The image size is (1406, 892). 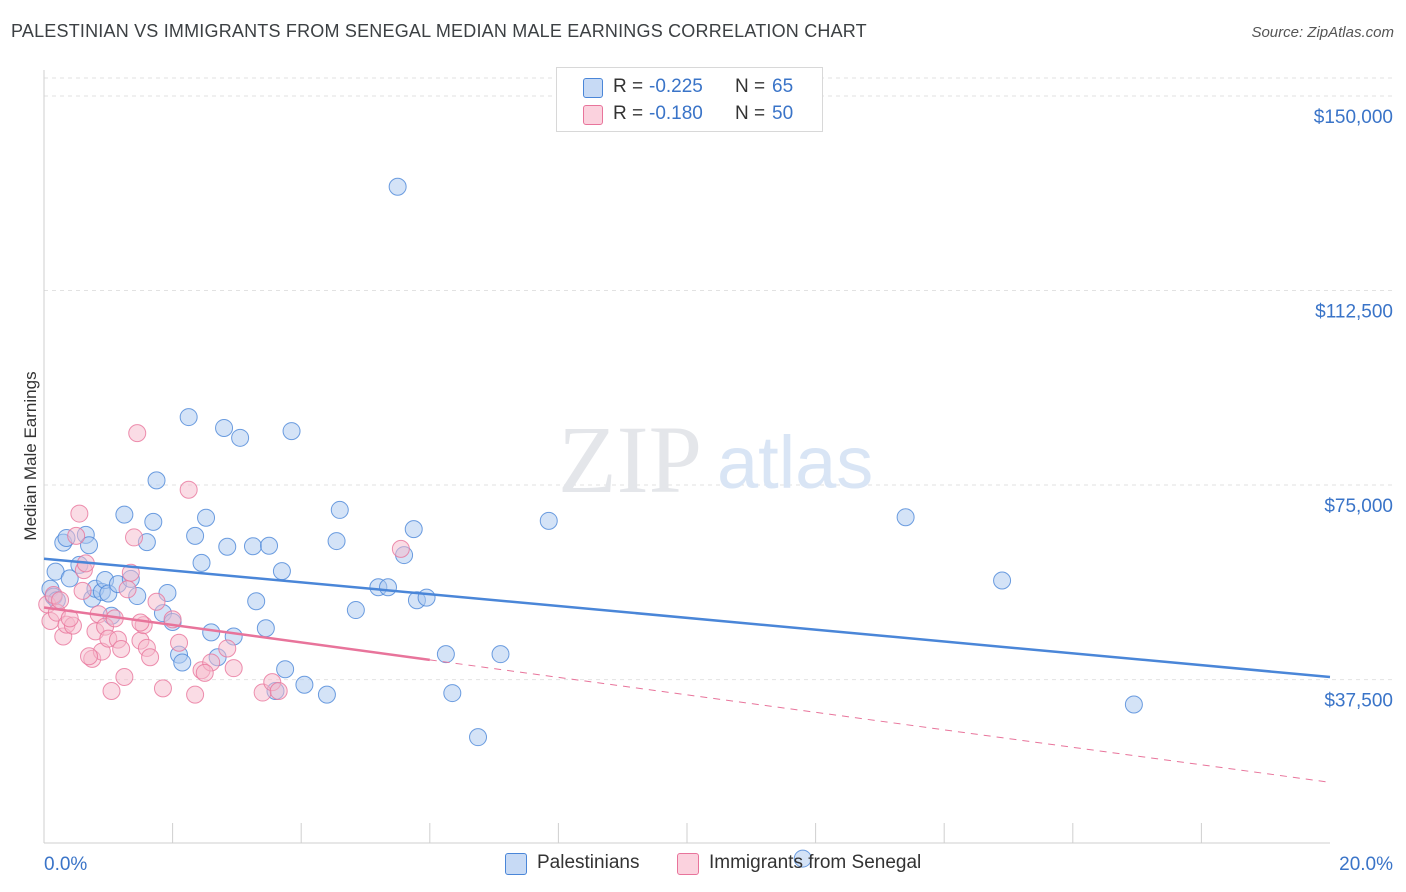 What do you see at coordinates (795, 462) in the screenshot?
I see `watermark-atlas: atlas` at bounding box center [795, 462].